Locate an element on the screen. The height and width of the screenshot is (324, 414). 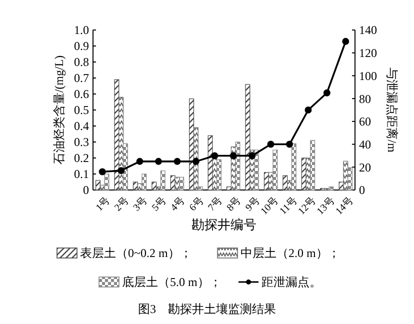
x-tick-label: 2号 is located at coordinates (122, 204).